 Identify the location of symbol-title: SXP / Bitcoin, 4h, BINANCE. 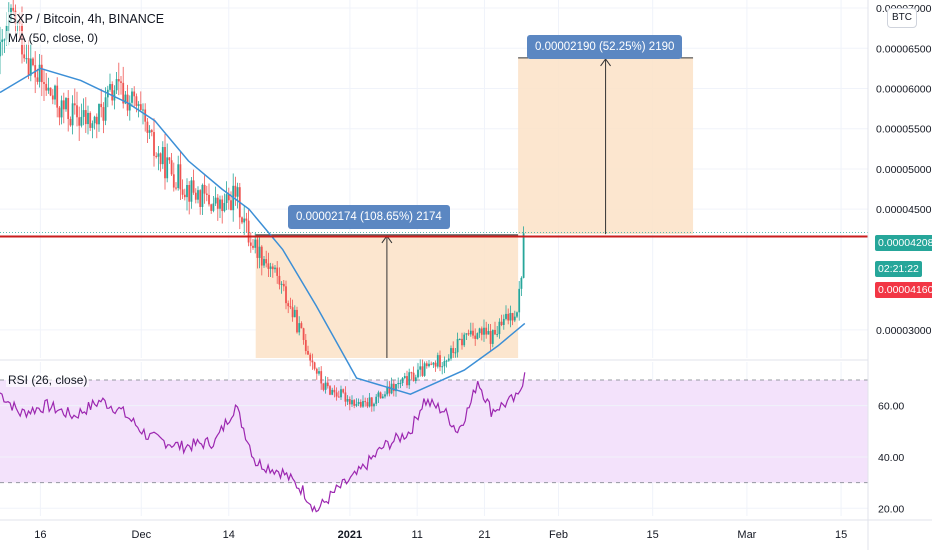
(86, 19).